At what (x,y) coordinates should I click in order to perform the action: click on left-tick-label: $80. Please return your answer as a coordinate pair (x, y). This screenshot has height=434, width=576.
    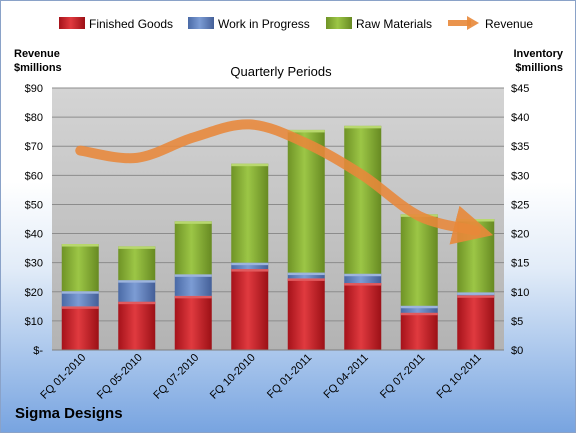
    Looking at the image, I should click on (34, 118).